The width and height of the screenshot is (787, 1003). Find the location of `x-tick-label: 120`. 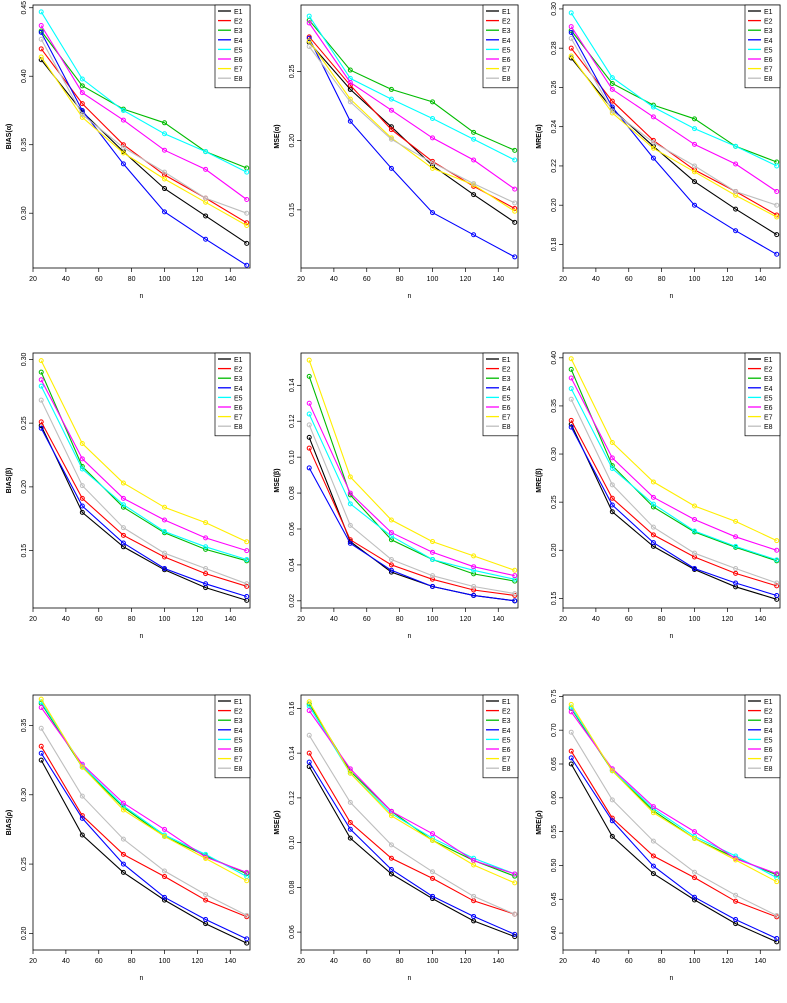

x-tick-label: 120 is located at coordinates (466, 619).